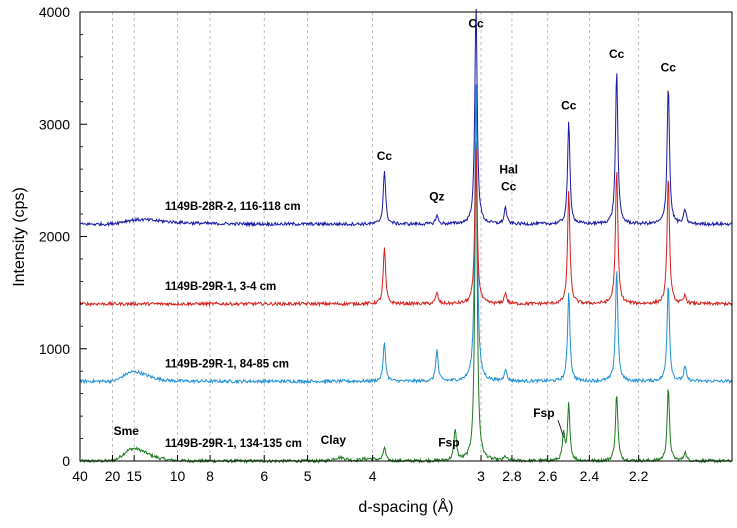 This screenshot has width=737, height=528. I want to click on series-name-label: 1149B-29R-1, 3-4 cm, so click(220, 287).